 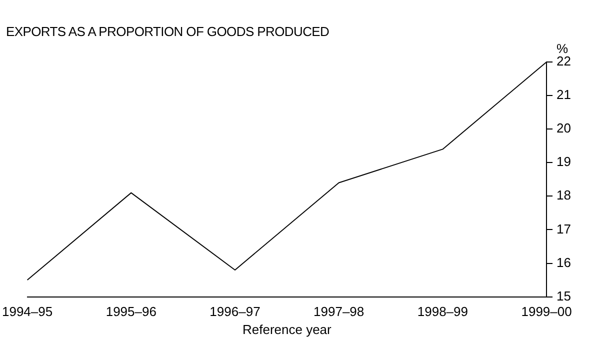 What do you see at coordinates (339, 312) in the screenshot?
I see `x-tick-label: 1997–98` at bounding box center [339, 312].